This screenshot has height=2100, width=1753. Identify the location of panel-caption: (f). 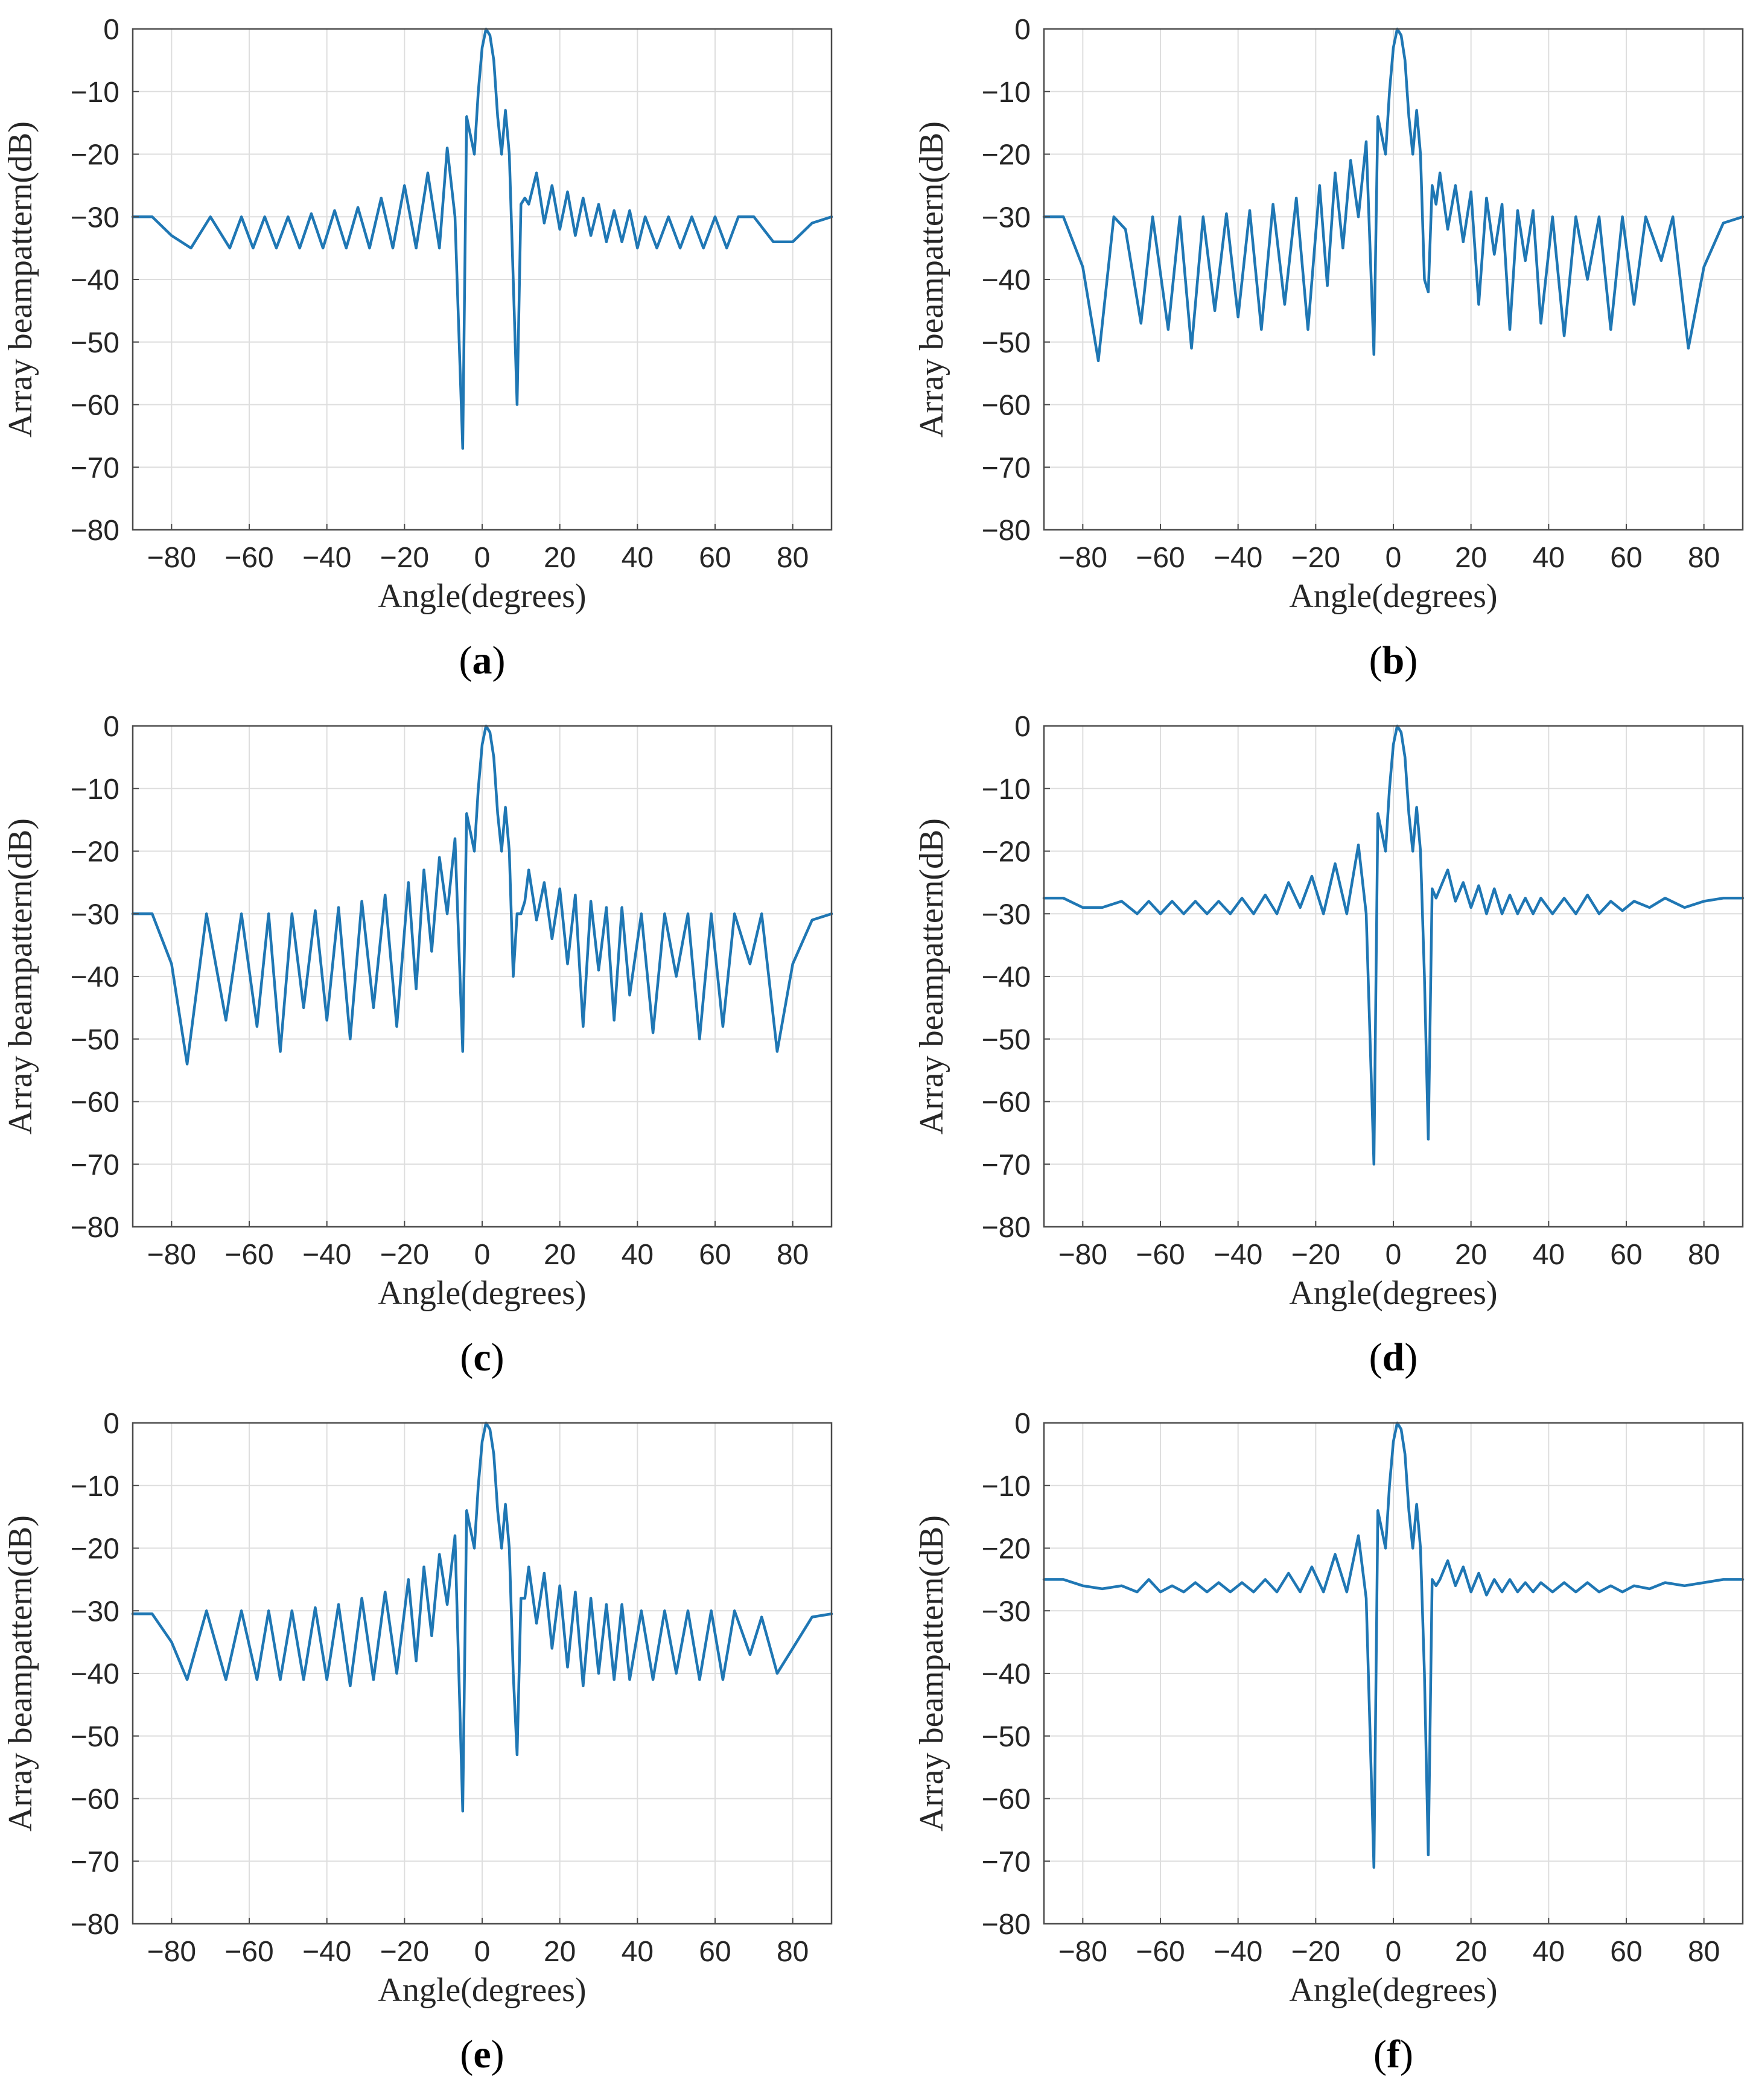
(1393, 2054).